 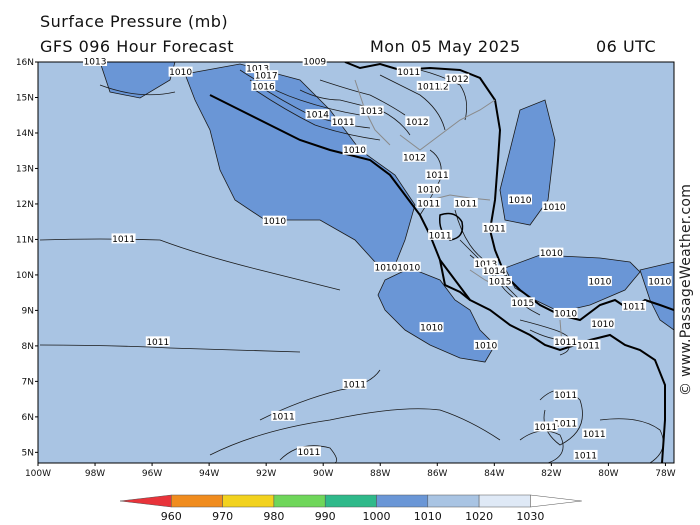 What do you see at coordinates (171, 516) in the screenshot?
I see `legend-label: 960` at bounding box center [171, 516].